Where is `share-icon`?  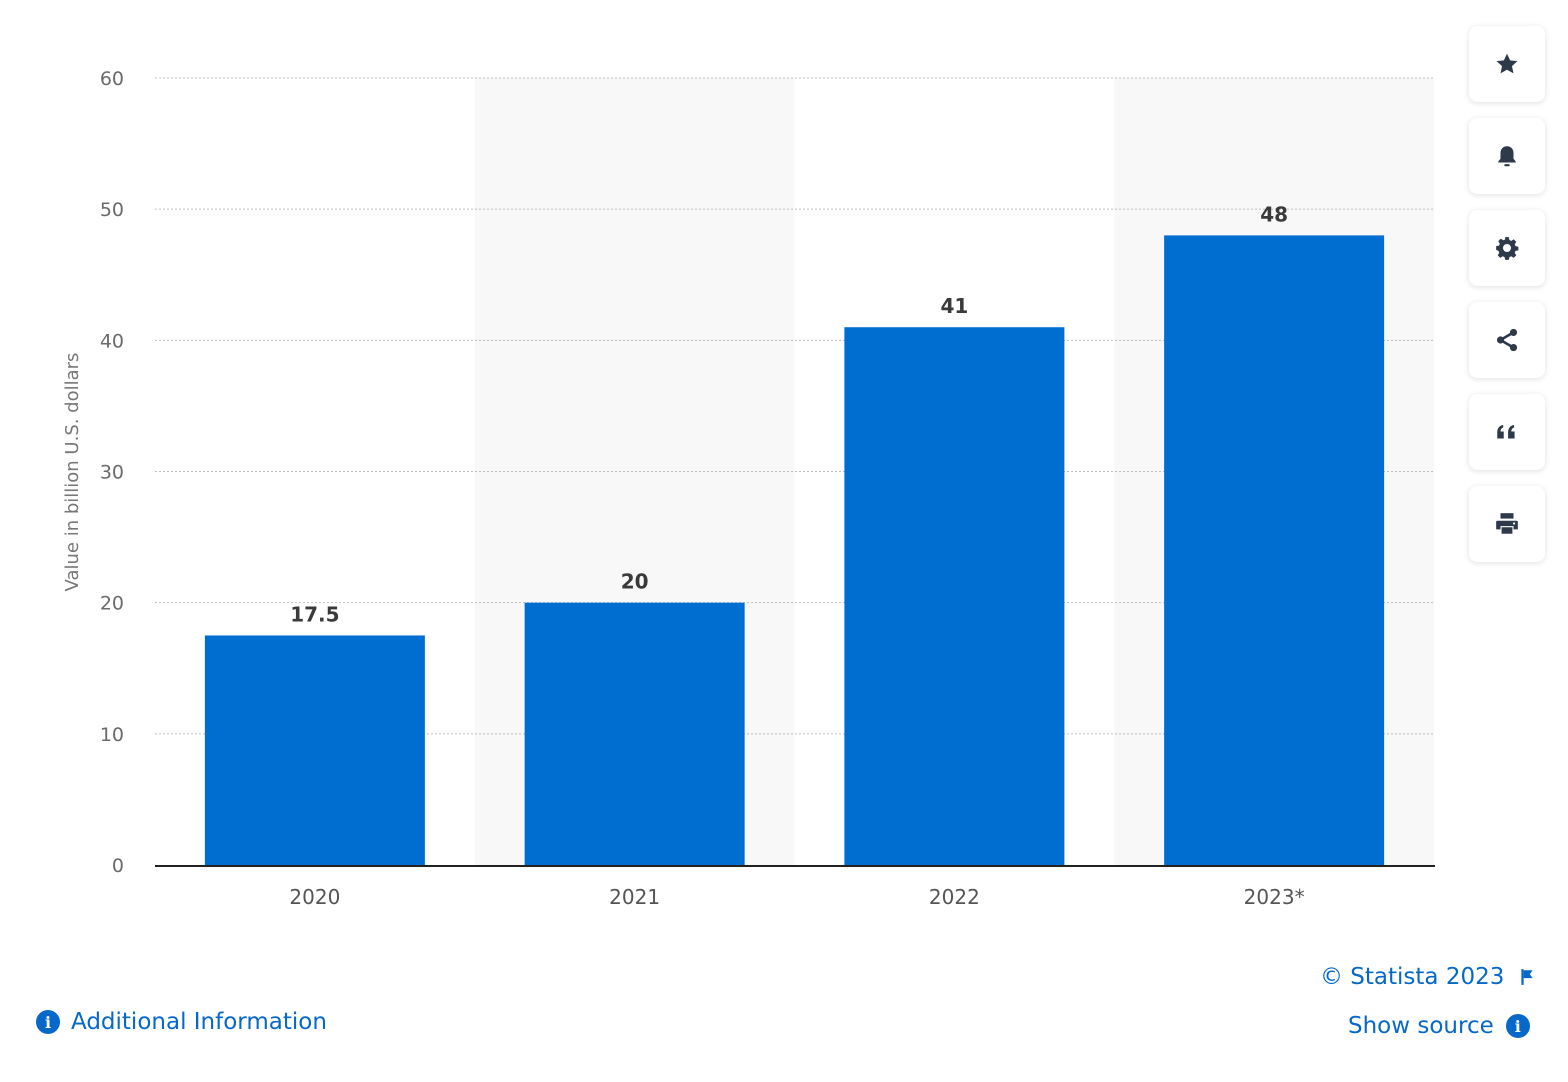 share-icon is located at coordinates (1507, 340).